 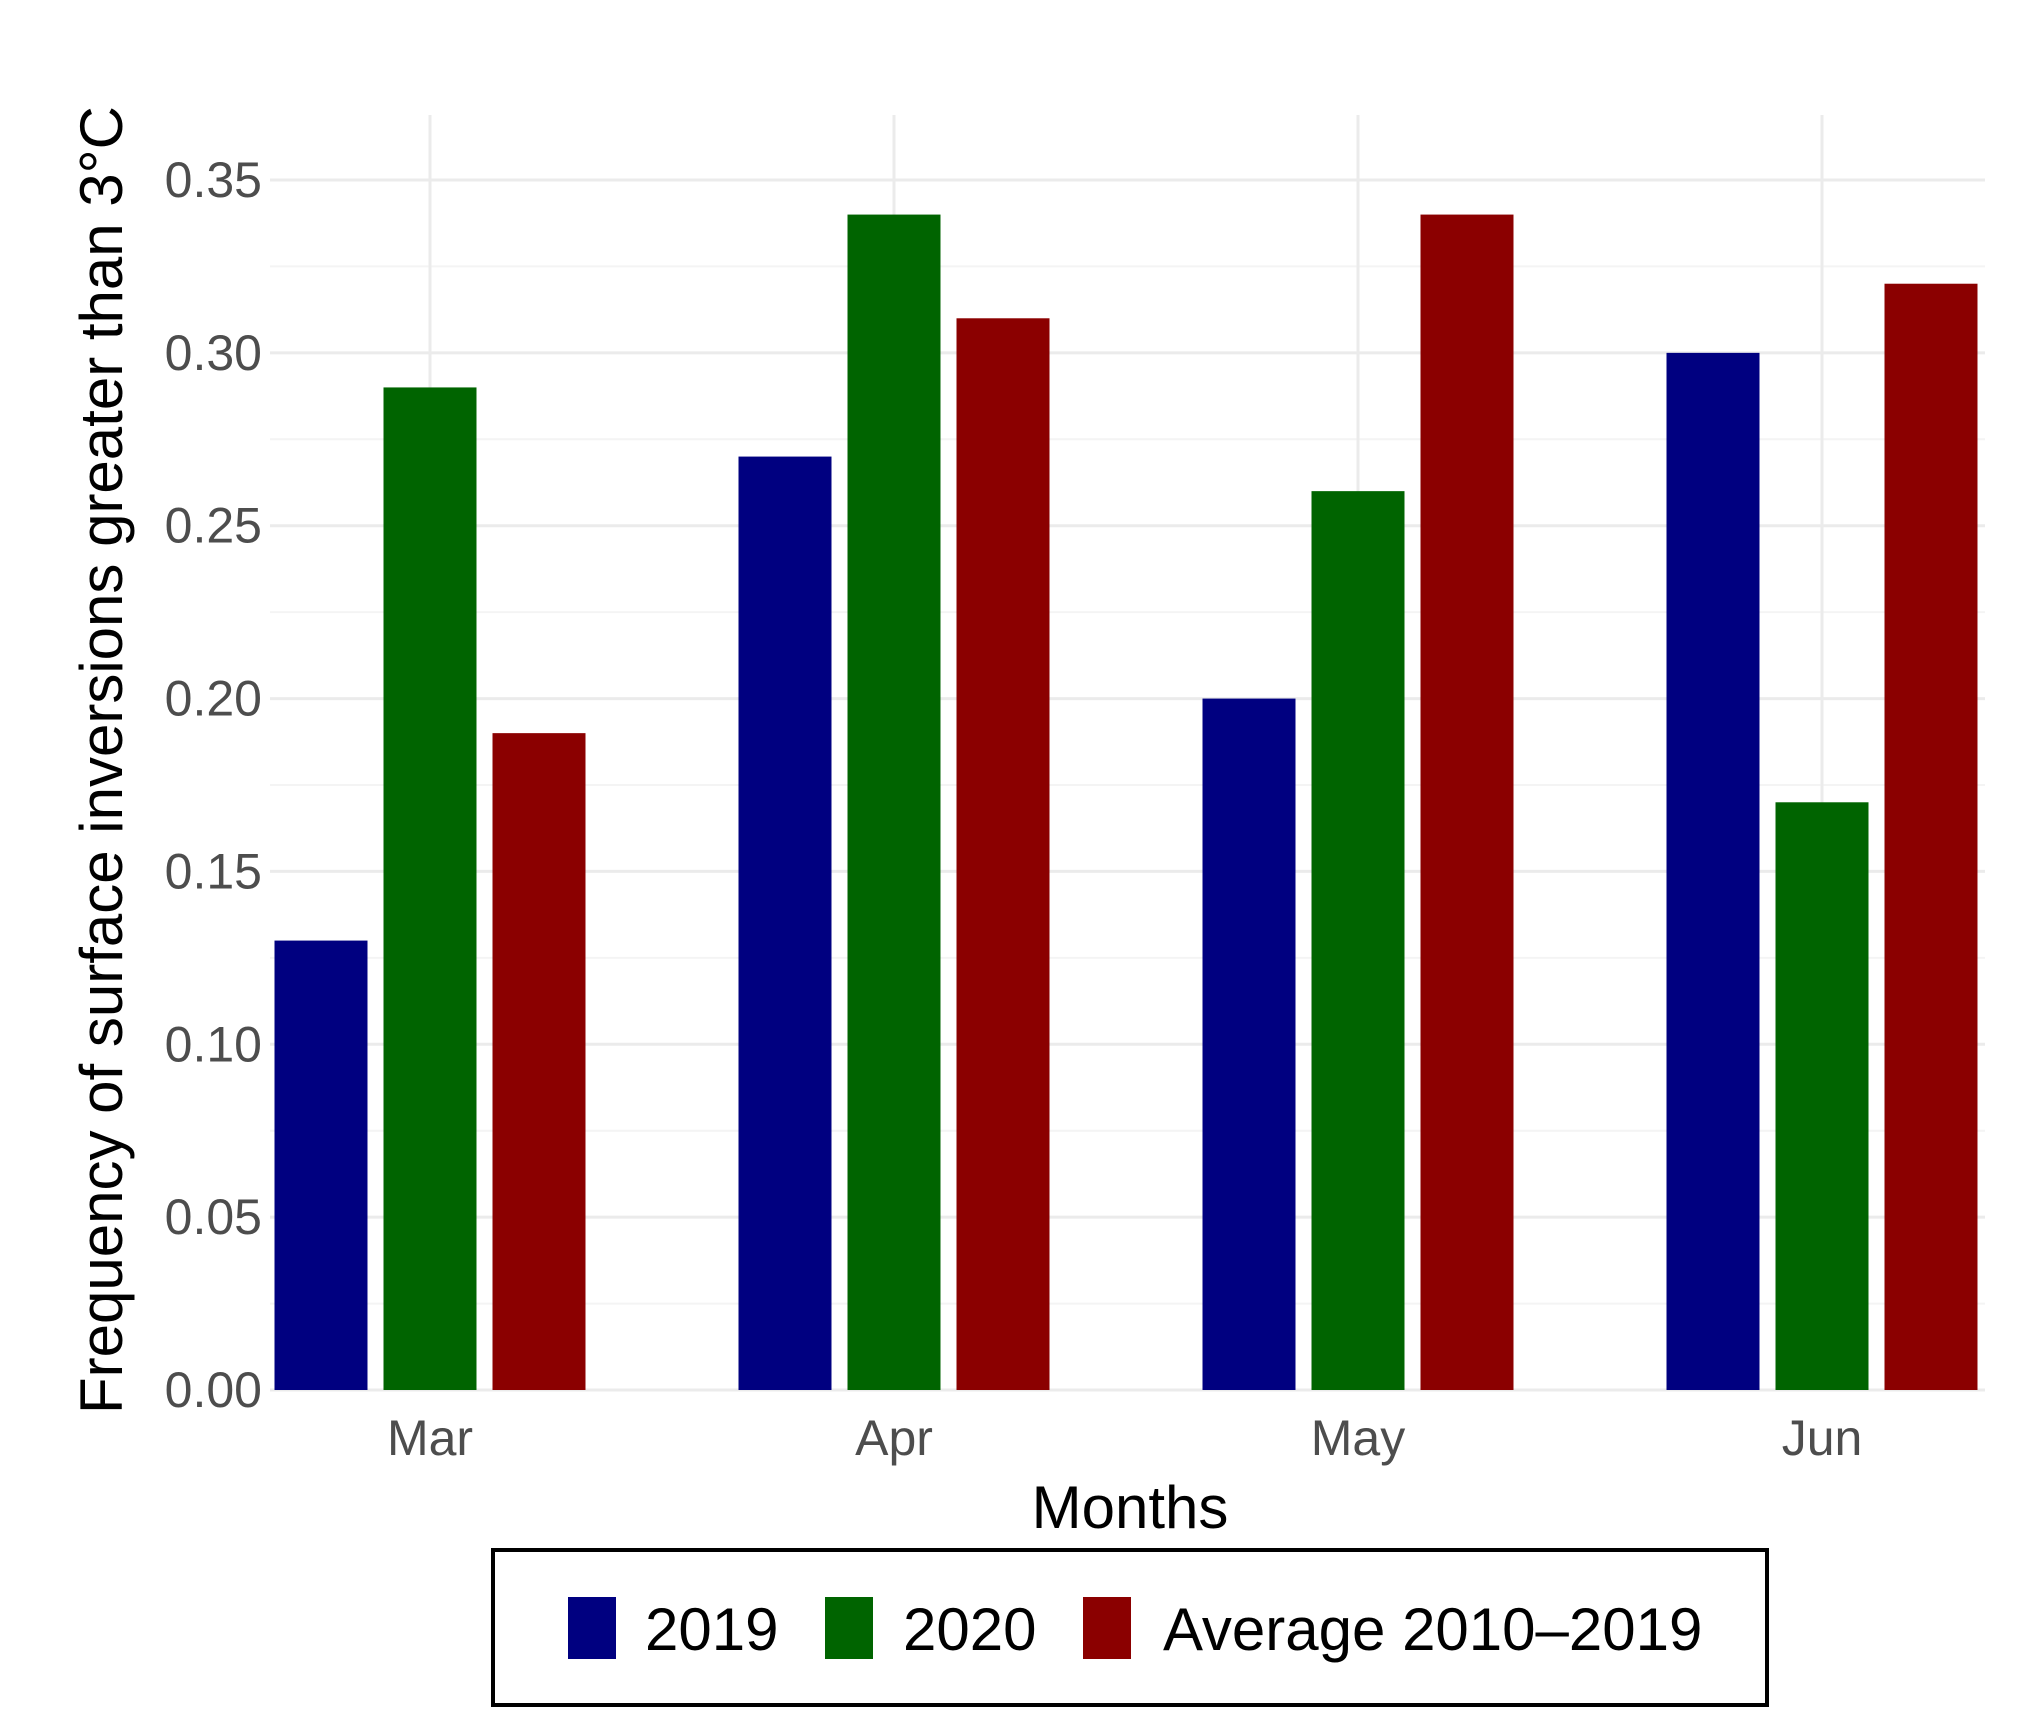 What do you see at coordinates (1822, 1096) in the screenshot?
I see `bar-jun-2020` at bounding box center [1822, 1096].